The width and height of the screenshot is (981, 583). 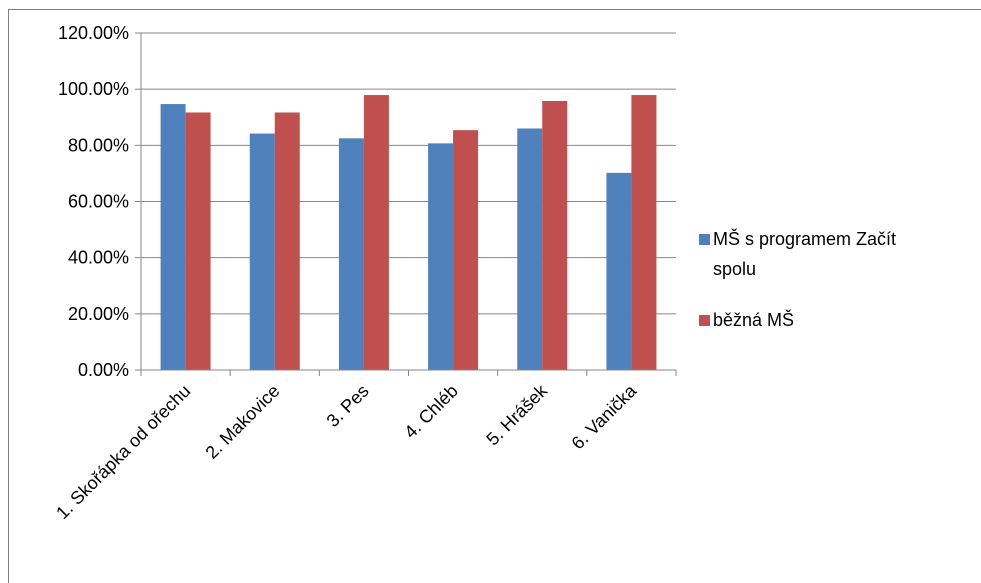 I want to click on legend-label: spolu, so click(x=734, y=269).